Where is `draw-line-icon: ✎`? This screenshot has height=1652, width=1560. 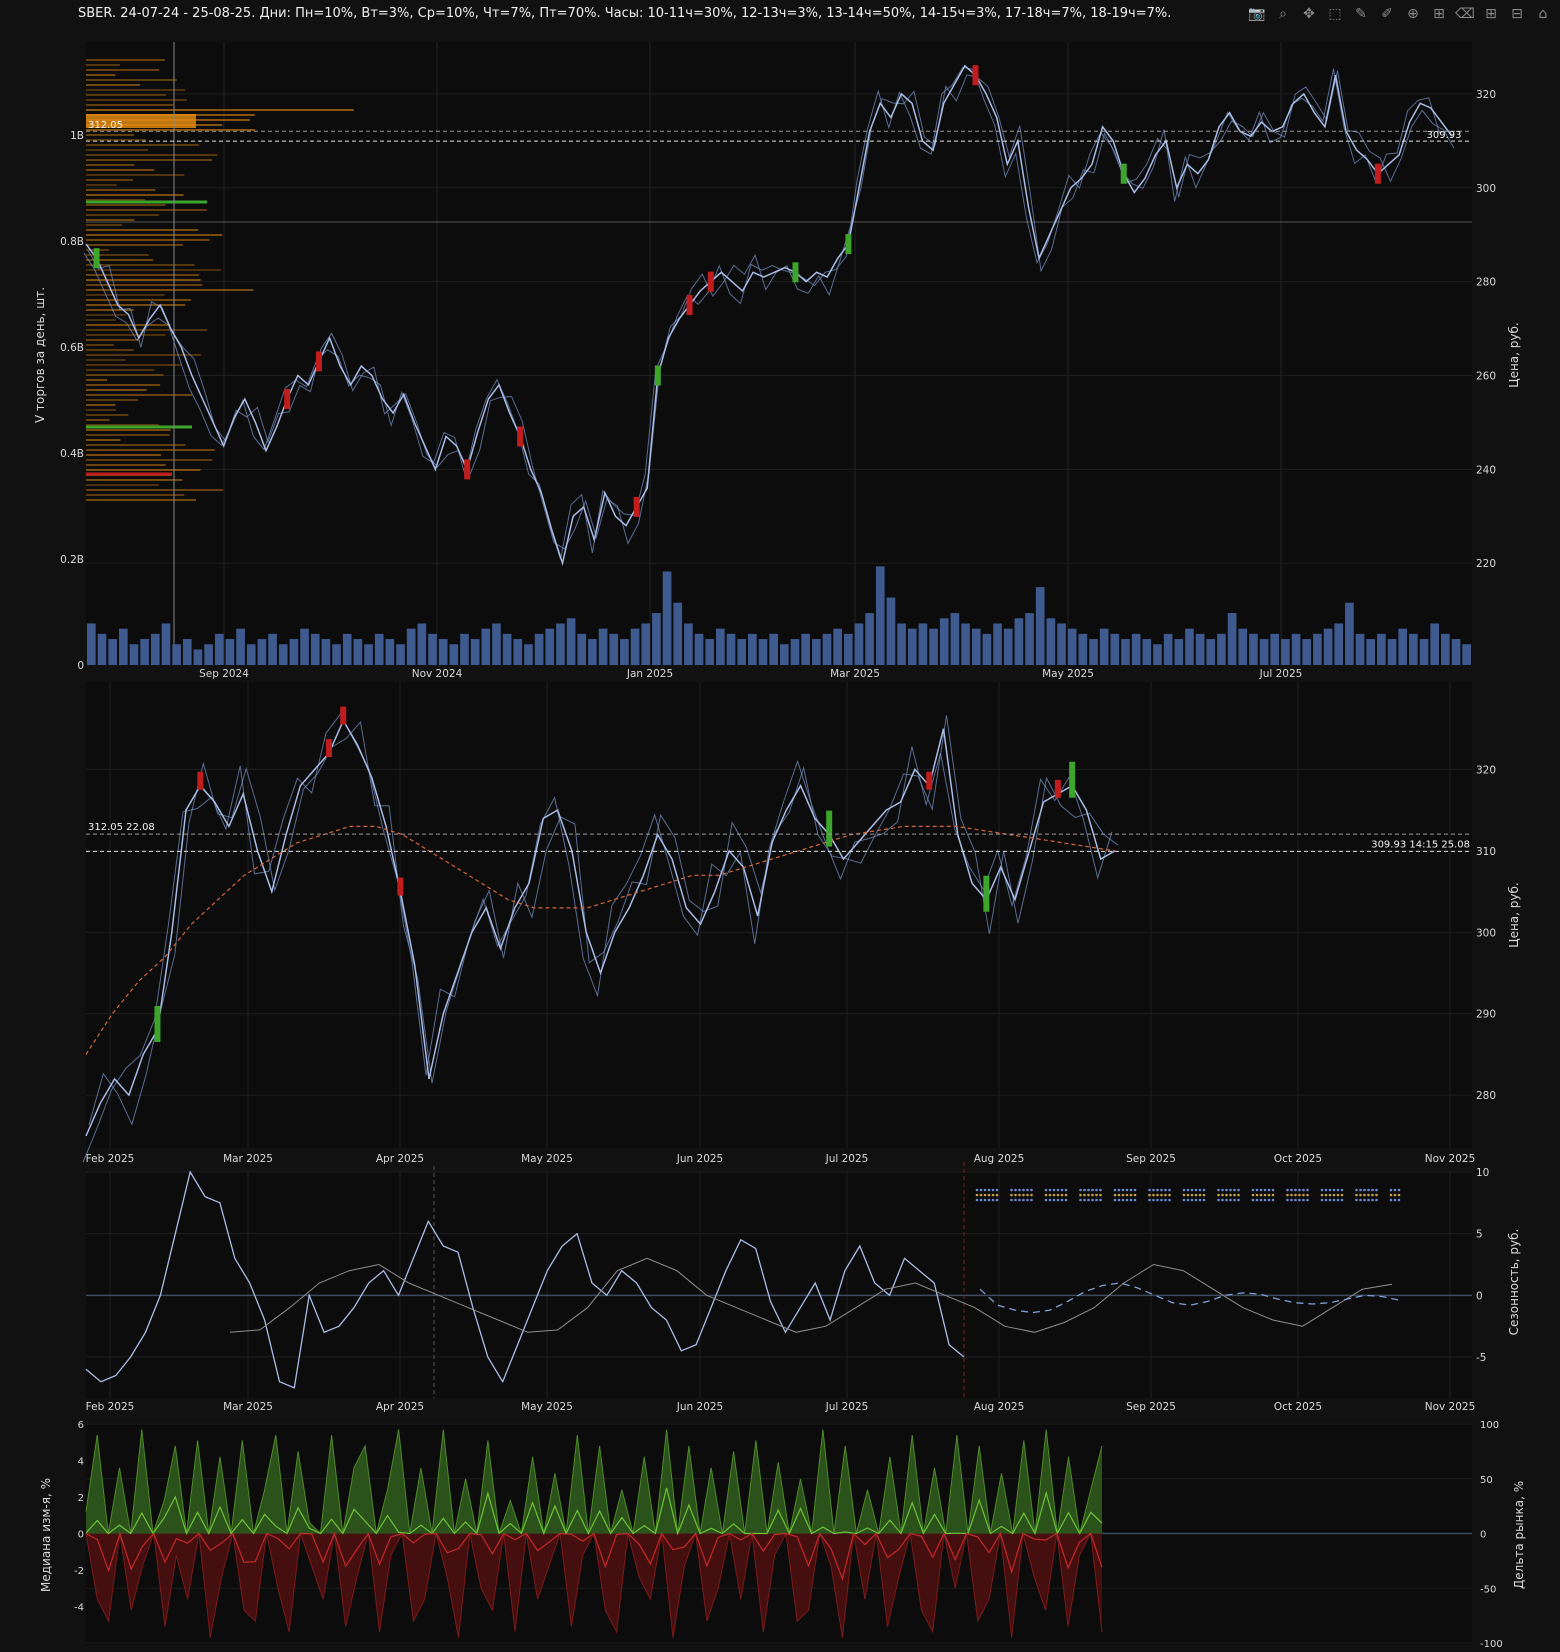
draw-line-icon: ✎ is located at coordinates (1361, 14).